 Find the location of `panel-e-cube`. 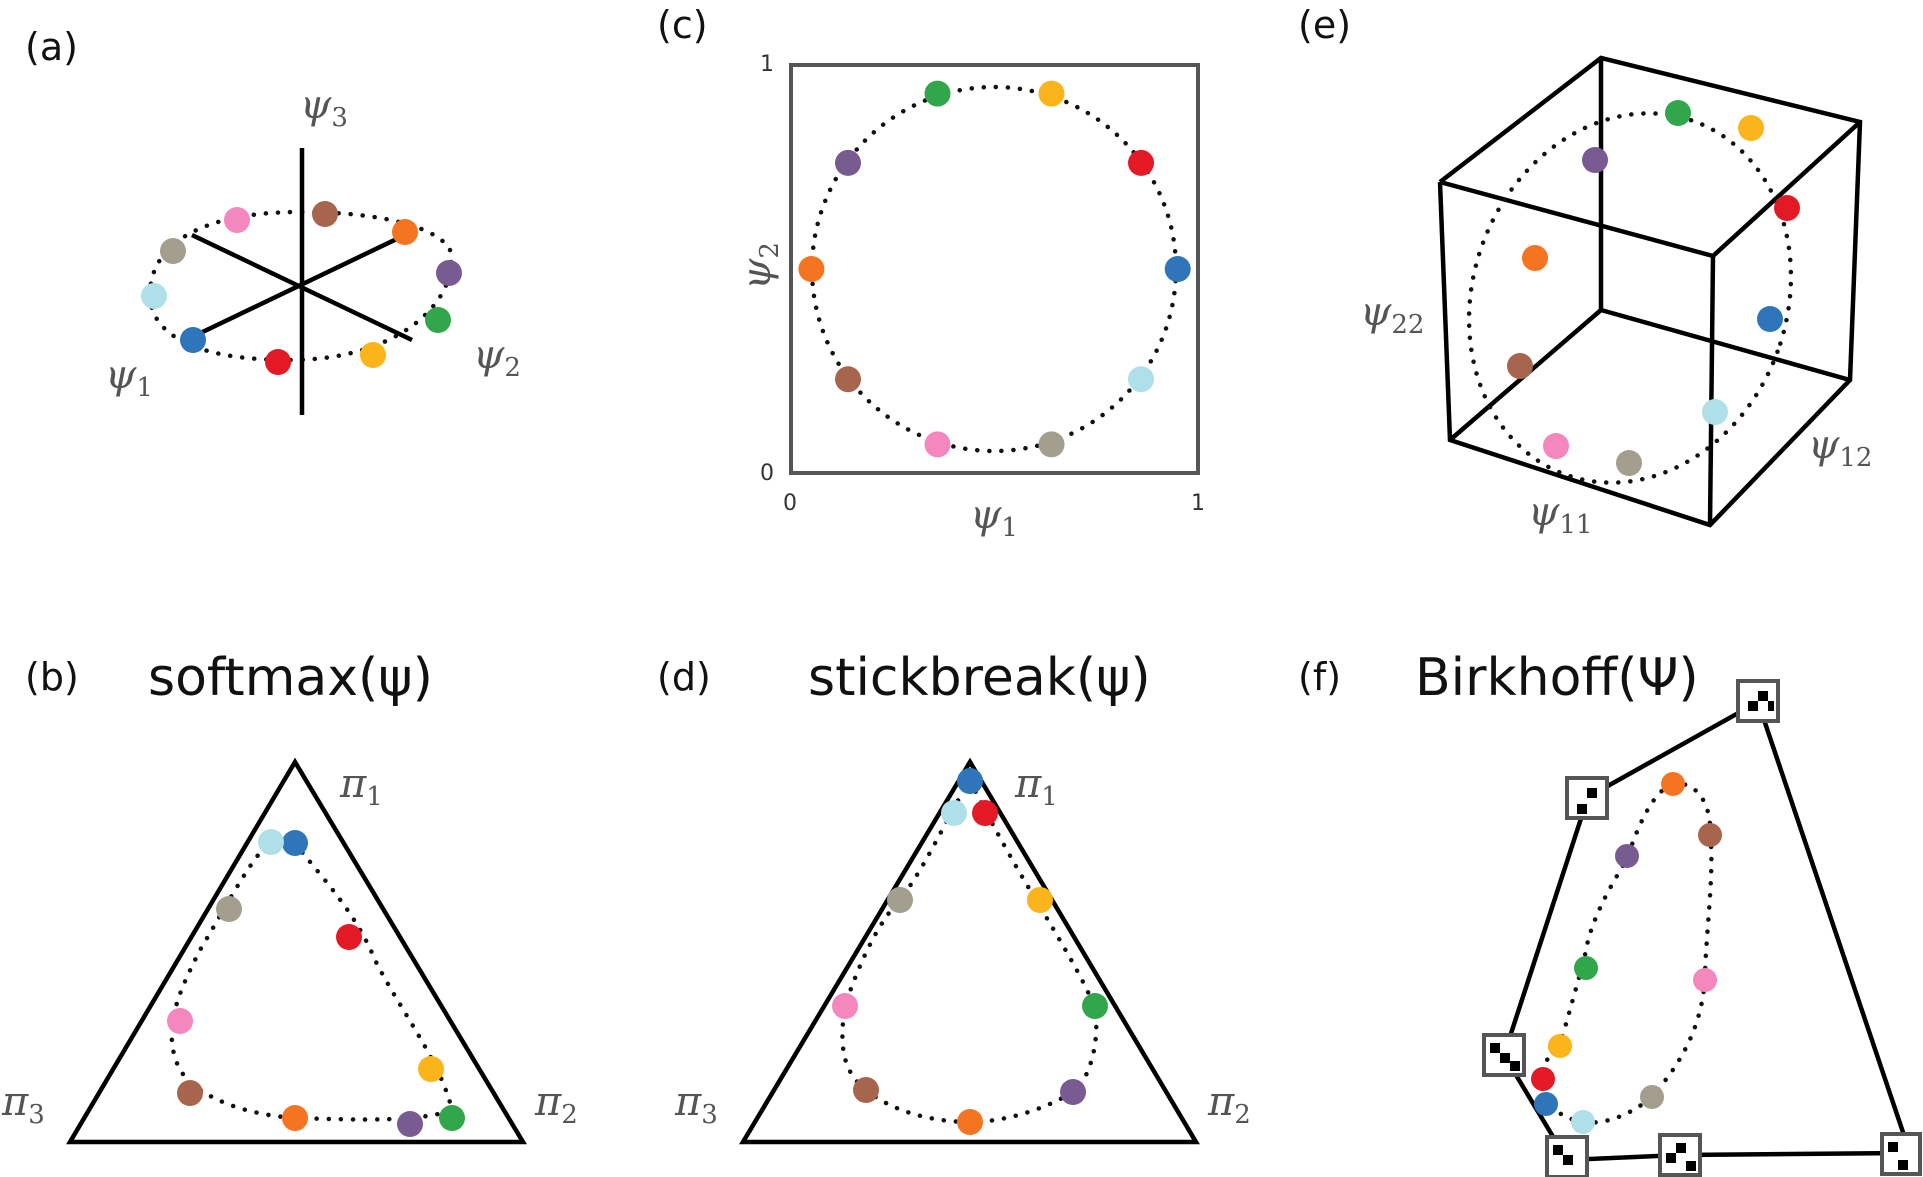

panel-e-cube is located at coordinates (1650, 291).